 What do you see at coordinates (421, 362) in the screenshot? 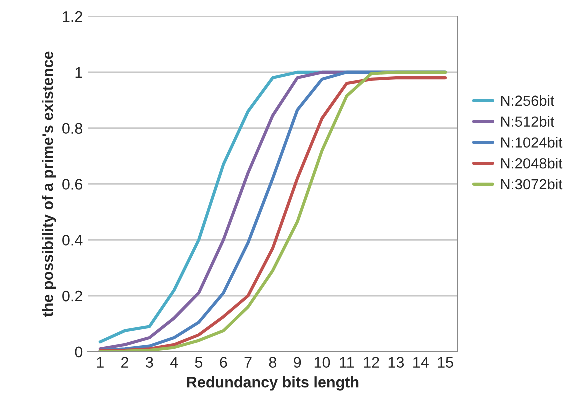
I see `x-tick-label: 14` at bounding box center [421, 362].